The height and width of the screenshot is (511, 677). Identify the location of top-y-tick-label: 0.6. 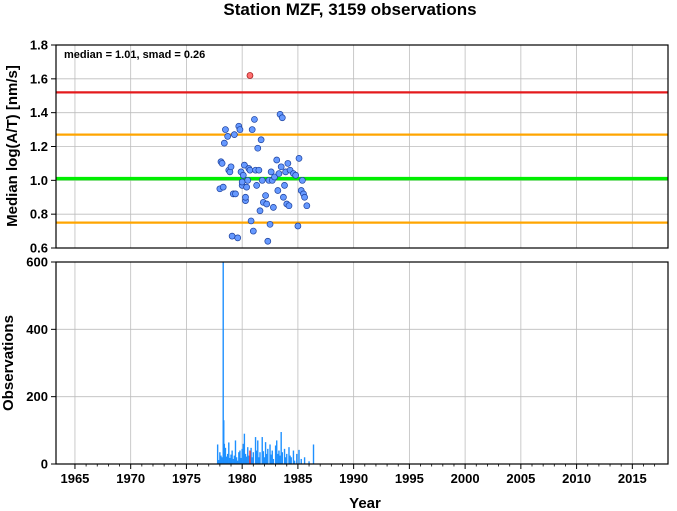
(39, 248).